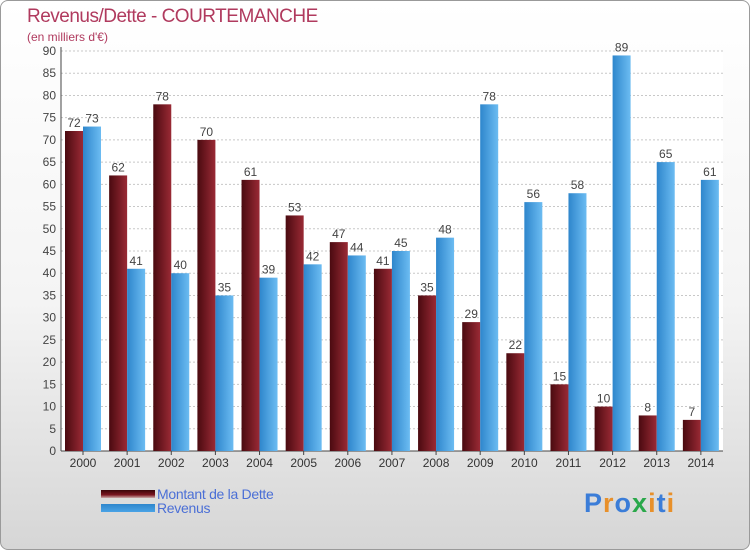  Describe the element at coordinates (710, 172) in the screenshot. I see `data-label-revenus: 61` at that location.